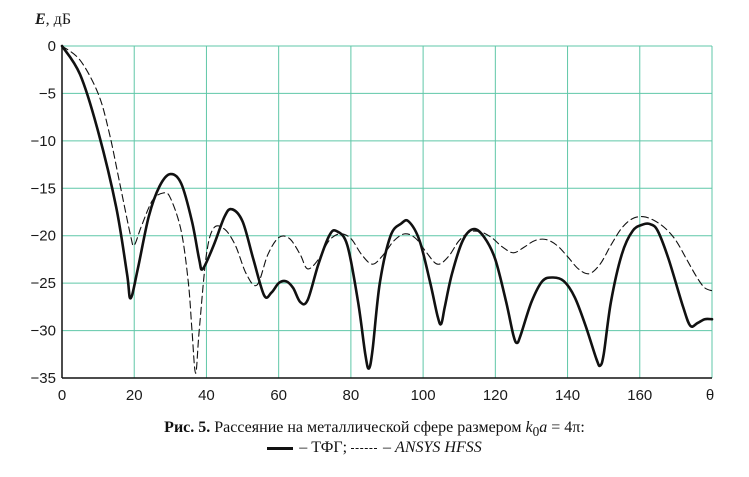 This screenshot has width=749, height=477. What do you see at coordinates (280, 448) in the screenshot?
I see `legend-solid-swatch` at bounding box center [280, 448].